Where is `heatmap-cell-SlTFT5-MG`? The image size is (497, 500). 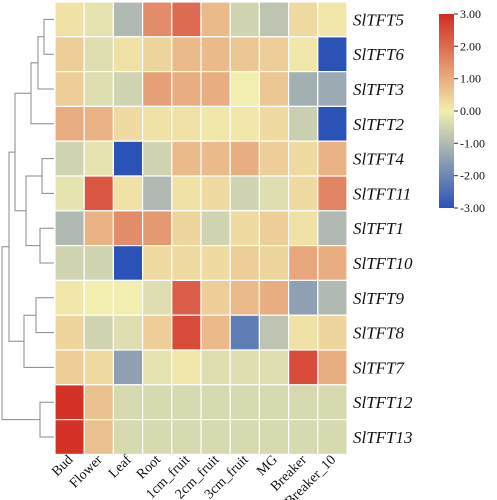
heatmap-cell-SlTFT5-MG is located at coordinates (274, 19).